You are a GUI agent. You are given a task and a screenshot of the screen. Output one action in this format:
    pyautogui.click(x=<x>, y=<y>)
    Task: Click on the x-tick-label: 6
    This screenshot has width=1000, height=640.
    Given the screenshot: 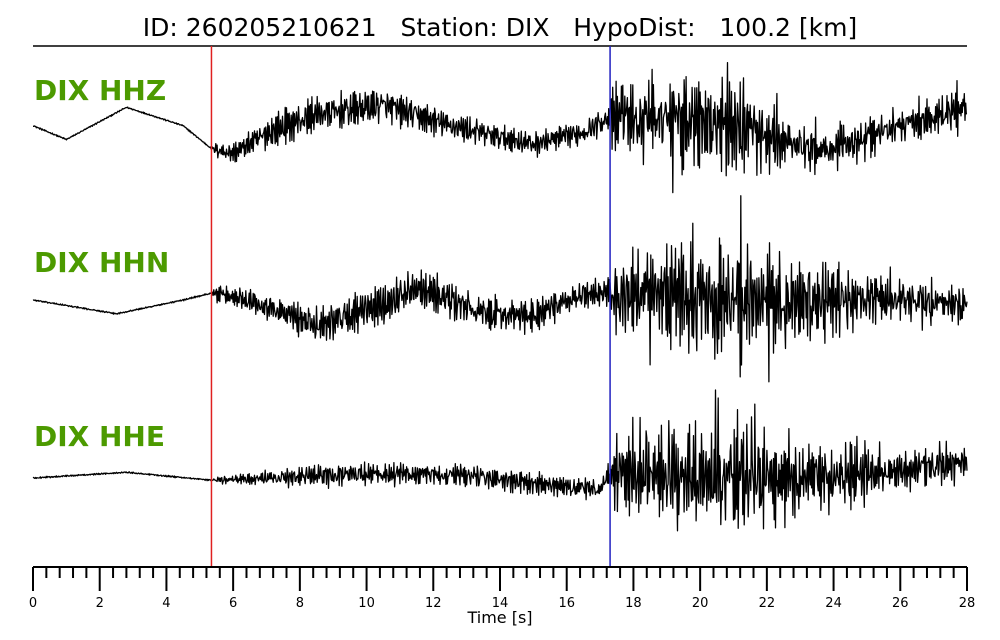 What is the action you would take?
    pyautogui.click(x=233, y=603)
    